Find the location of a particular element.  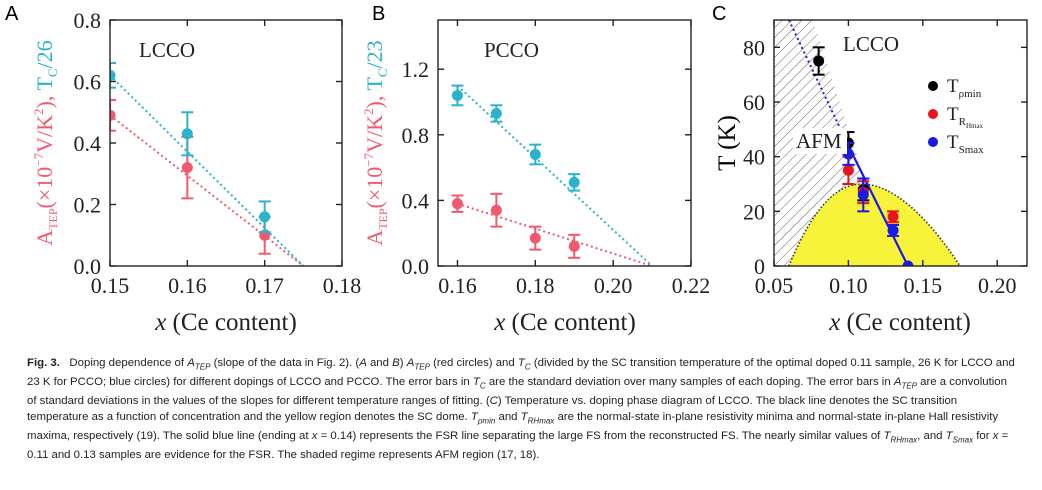

panel-1-xtick-label: 0.16 is located at coordinates (457, 285).